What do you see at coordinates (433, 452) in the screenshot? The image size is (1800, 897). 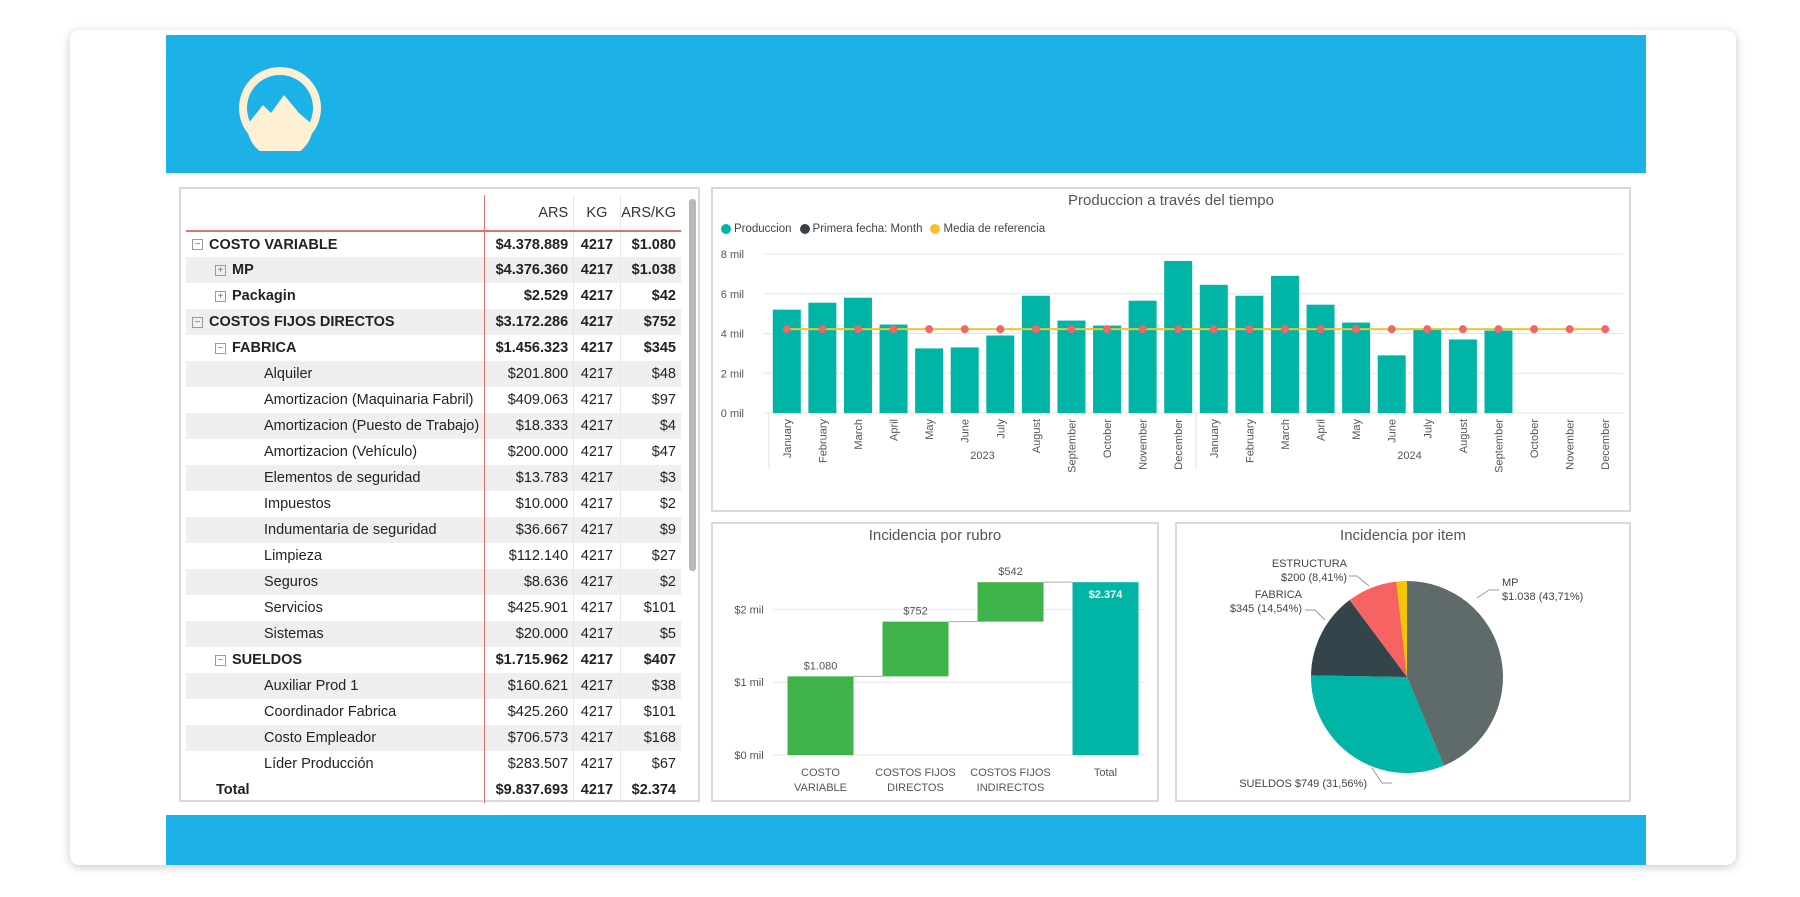 I see `matrix-row: Amortizacion (Vehículo) $200.000 4217 $47` at bounding box center [433, 452].